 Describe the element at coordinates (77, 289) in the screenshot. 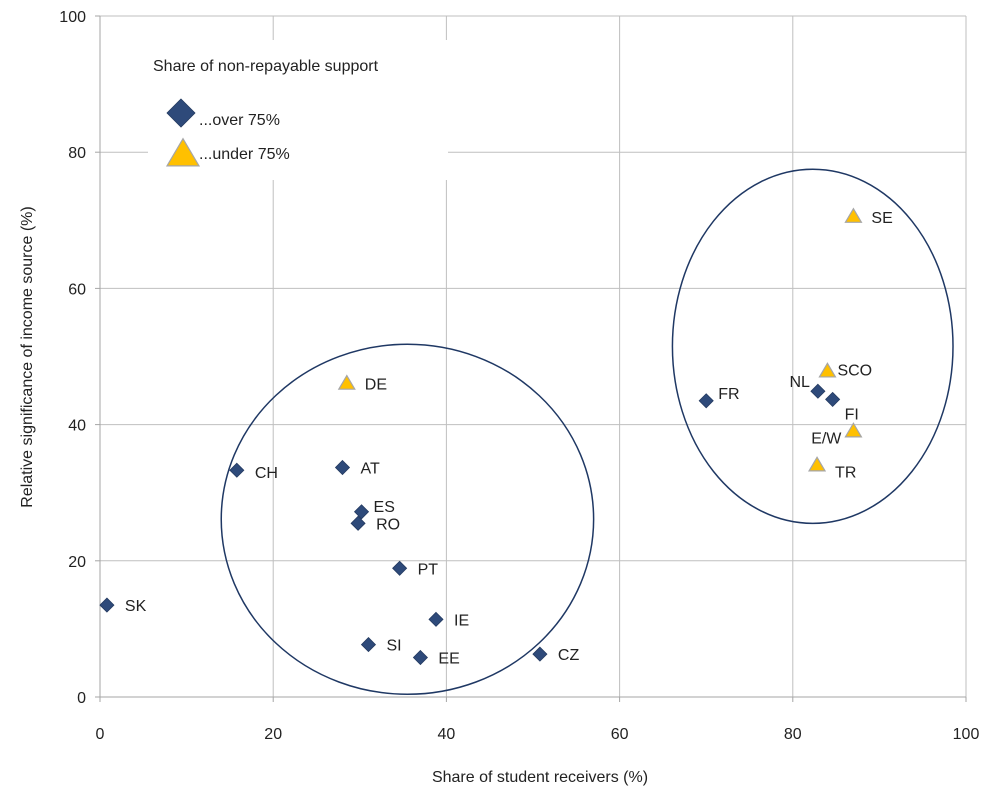

I see `y-tick-label-60: 60` at that location.